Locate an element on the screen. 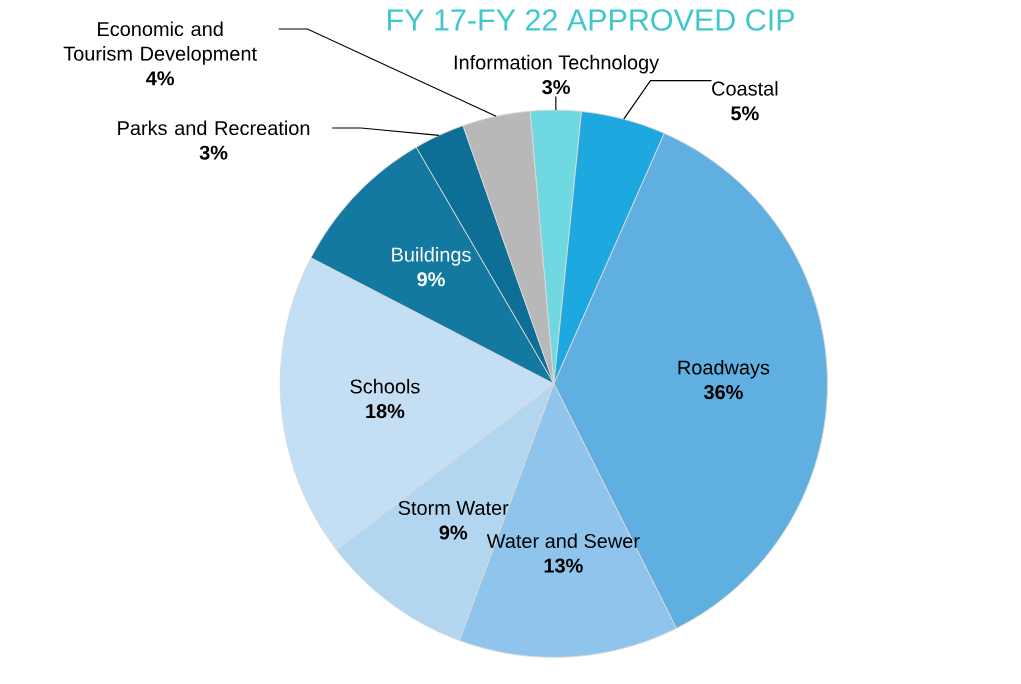 Image resolution: width=1021 pixels, height=684 pixels. slice-label: Buildings is located at coordinates (431, 256).